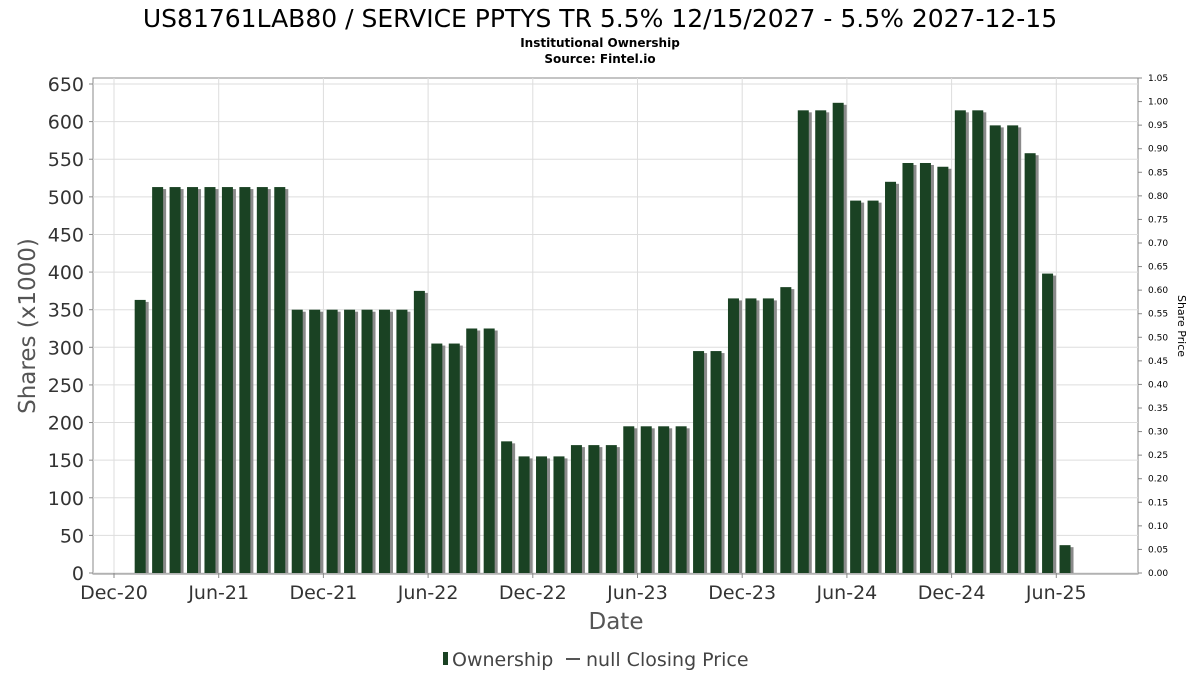 This screenshot has height=675, width=1200. I want to click on y2-tick-label: 0.95, so click(1158, 126).